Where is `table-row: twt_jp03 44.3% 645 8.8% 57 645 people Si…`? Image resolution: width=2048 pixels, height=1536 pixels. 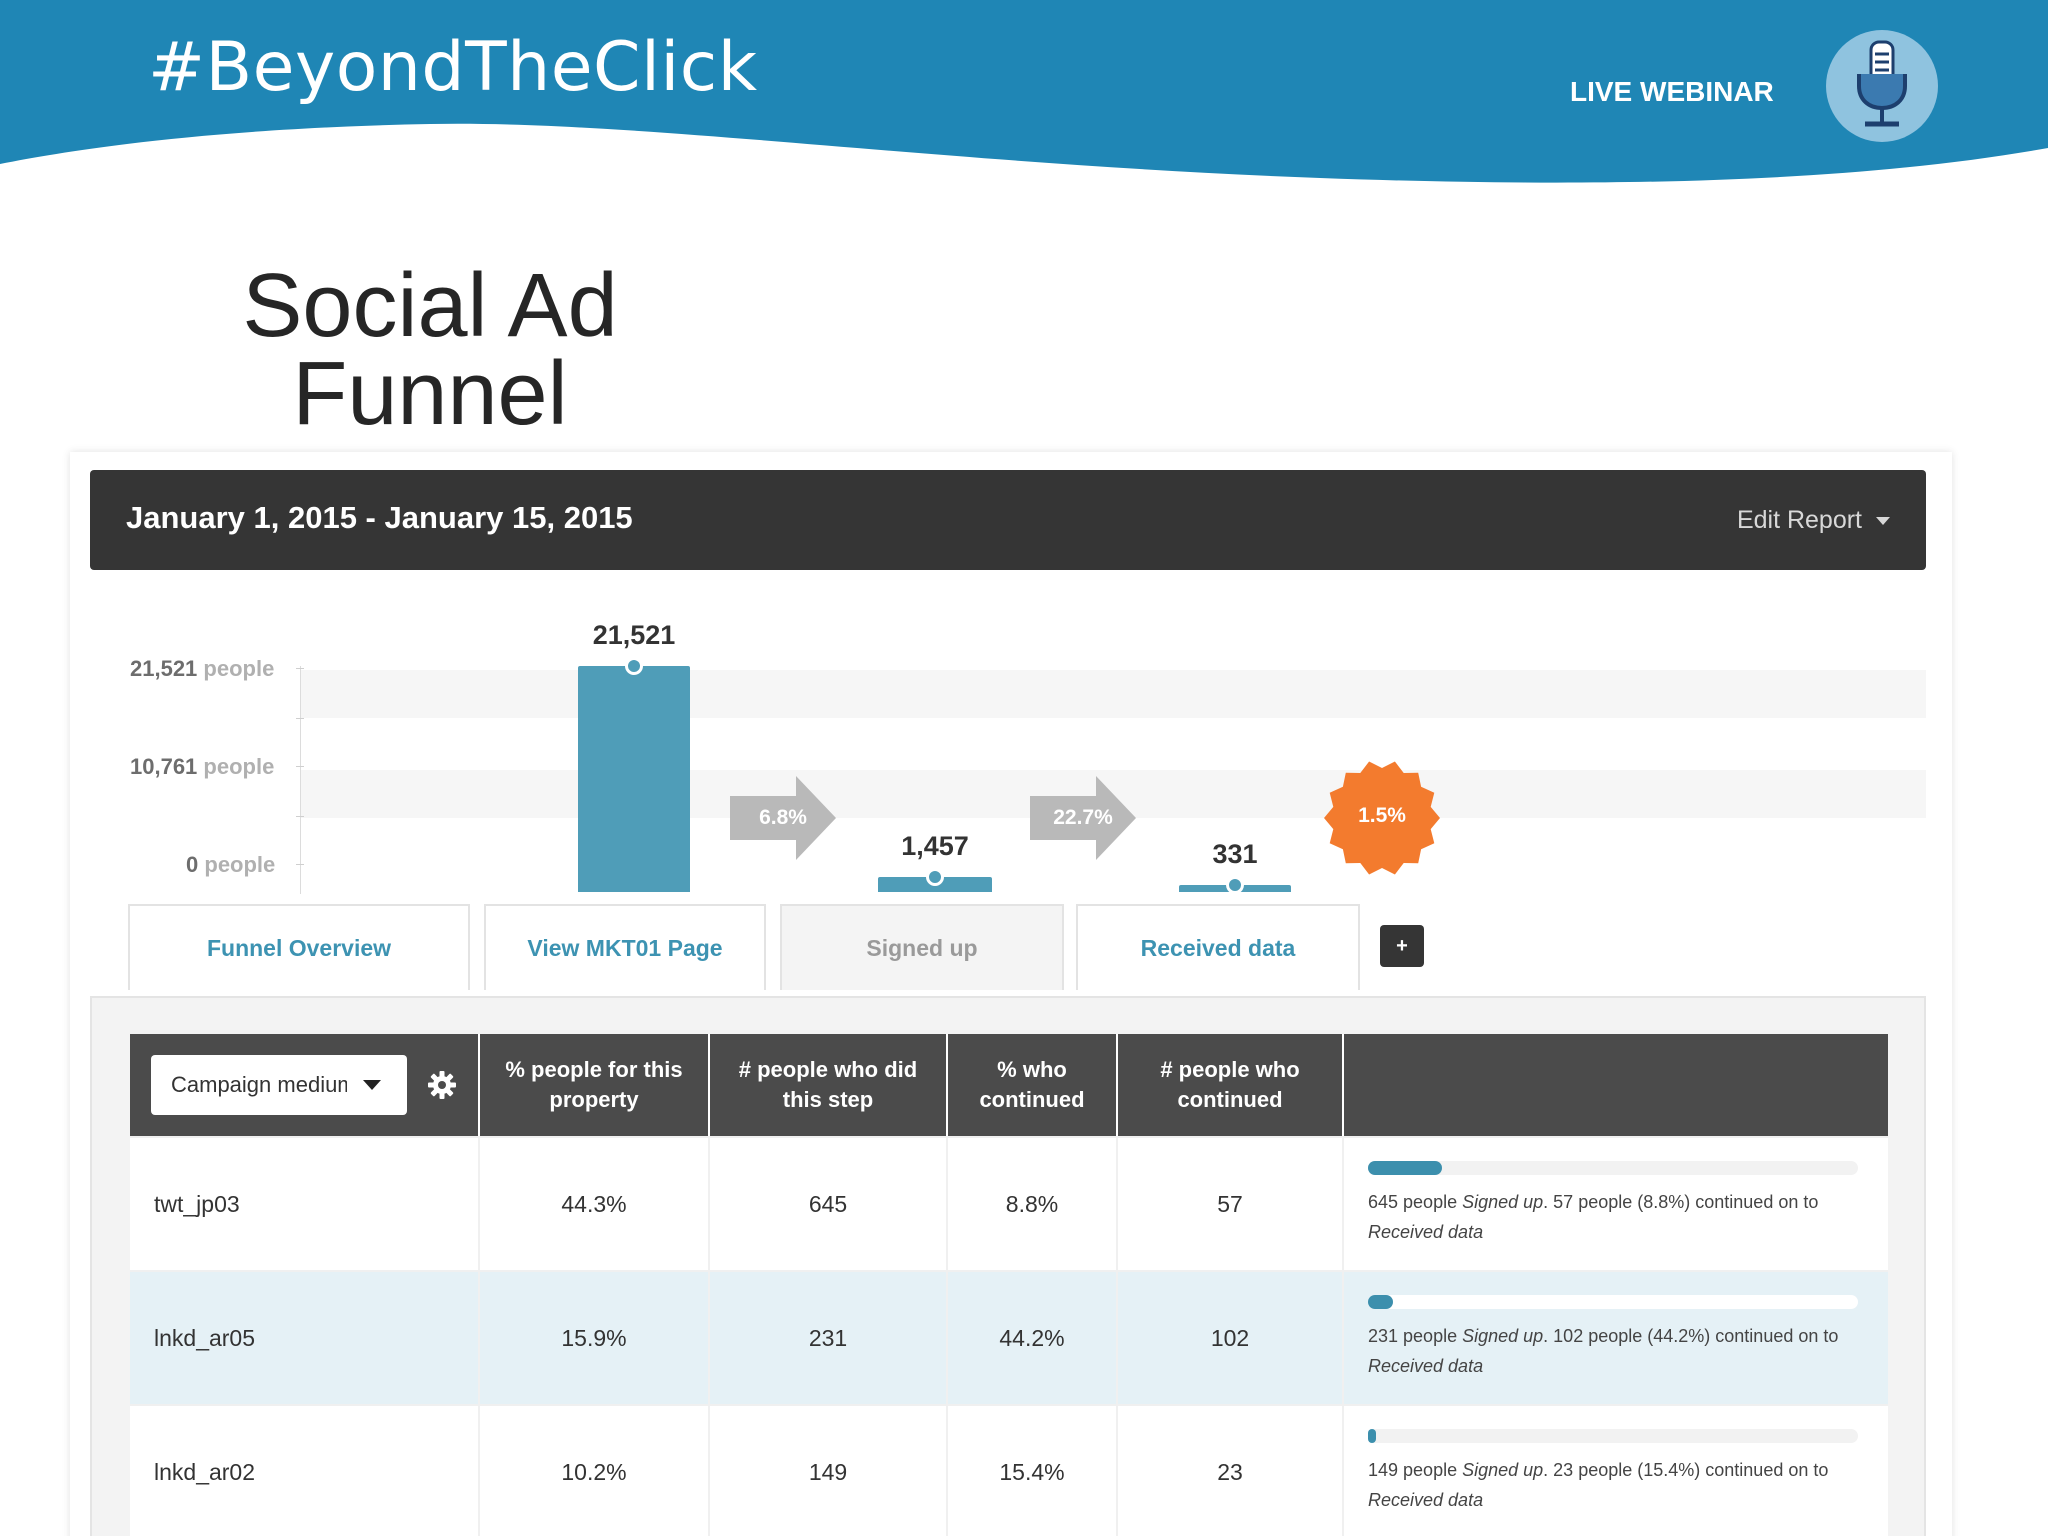 table-row: twt_jp03 44.3% 645 8.8% 57 645 people Si… is located at coordinates (1009, 1203).